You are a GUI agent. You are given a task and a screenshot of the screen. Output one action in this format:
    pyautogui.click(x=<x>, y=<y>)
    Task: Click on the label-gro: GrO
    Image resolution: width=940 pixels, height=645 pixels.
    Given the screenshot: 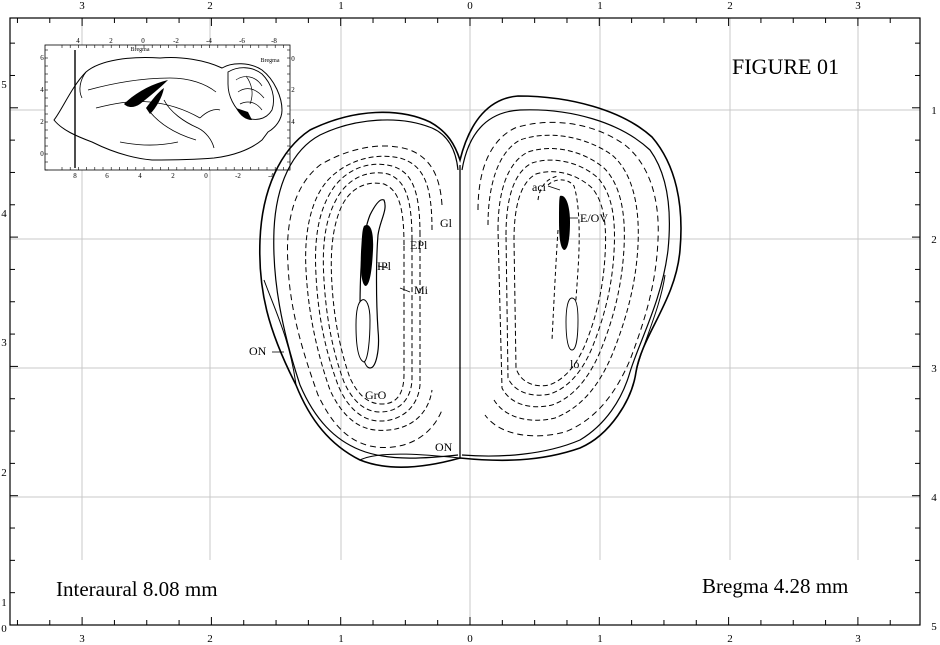 What is the action you would take?
    pyautogui.click(x=376, y=395)
    